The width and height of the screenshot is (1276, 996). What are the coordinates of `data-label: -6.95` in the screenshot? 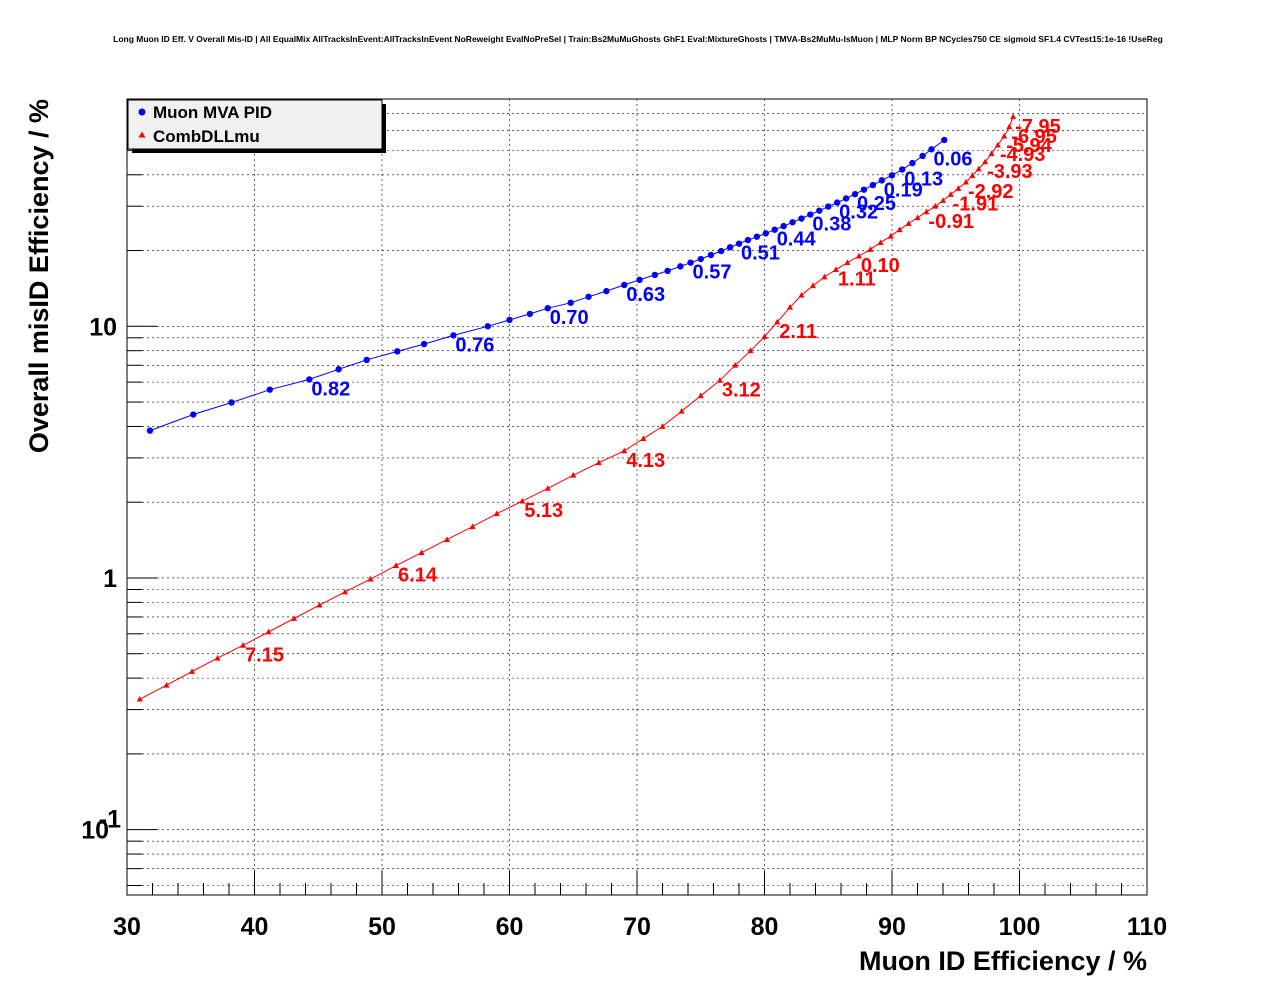 It's located at (1034, 137).